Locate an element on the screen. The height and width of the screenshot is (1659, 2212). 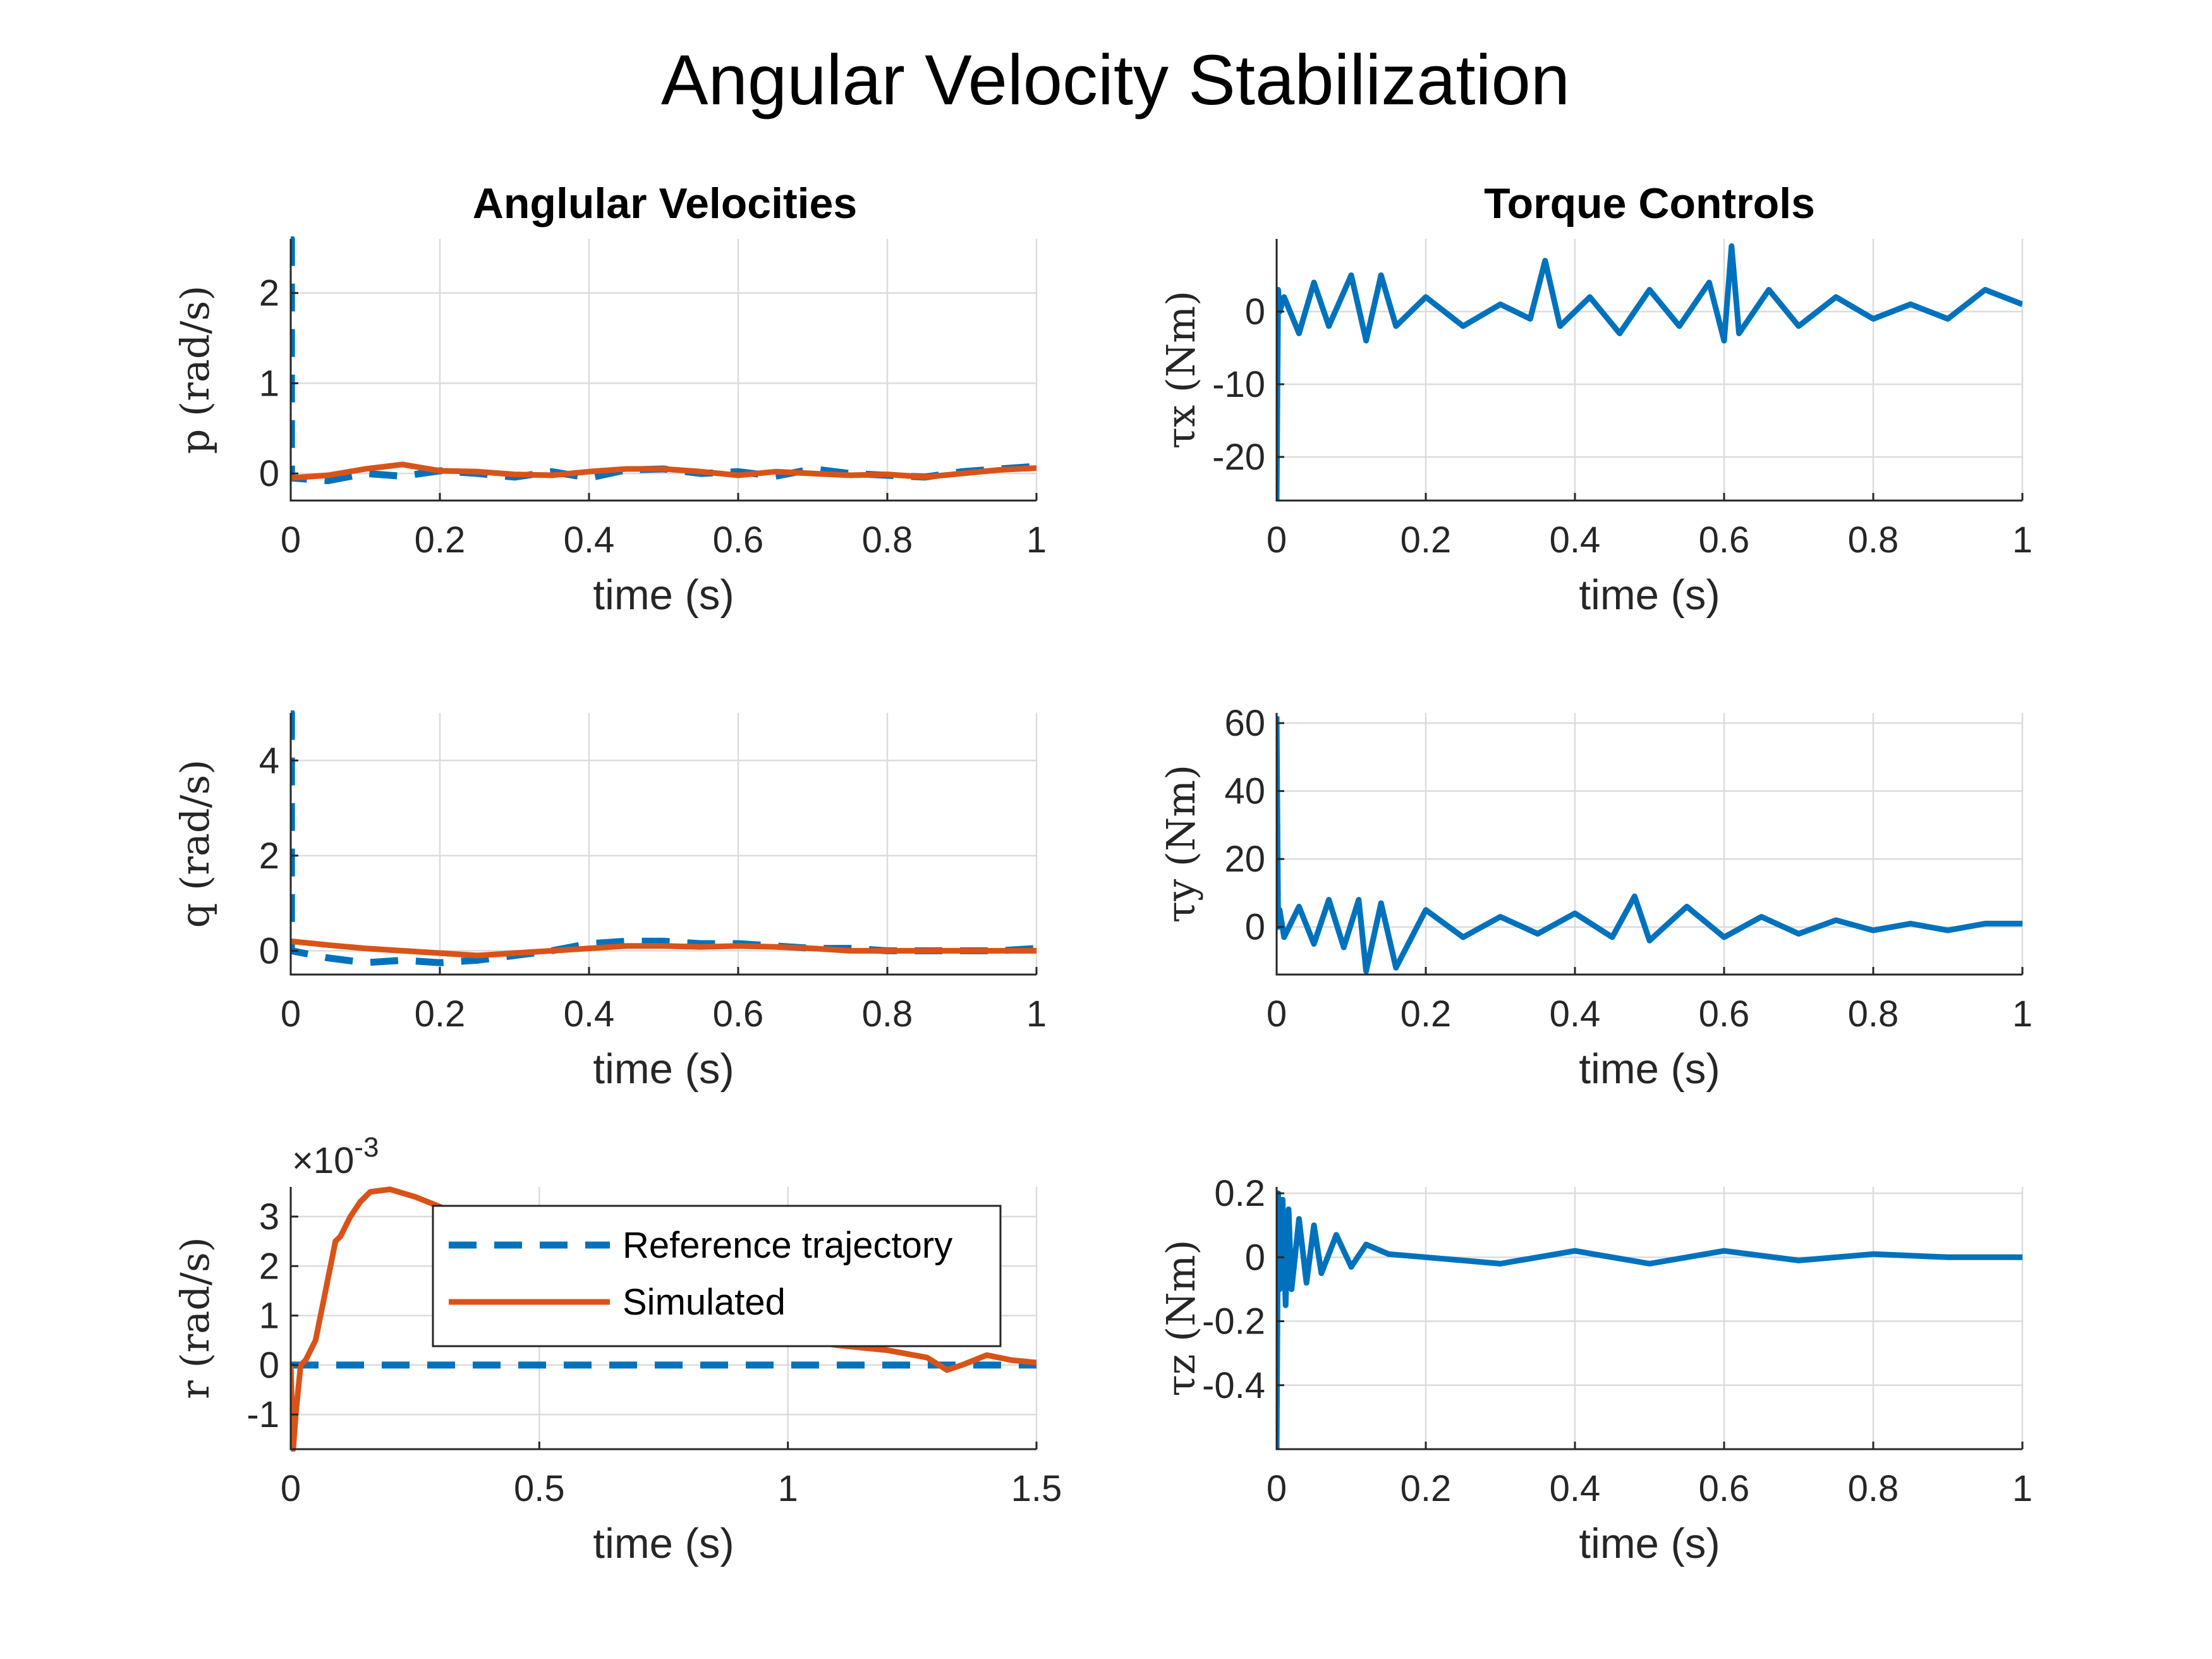
panel-tau_x: 0 0.2 0.4 0.6 0.8 1 -20 -10 0 time (s) τx (Nm) is located at coordinates (1595, 429).